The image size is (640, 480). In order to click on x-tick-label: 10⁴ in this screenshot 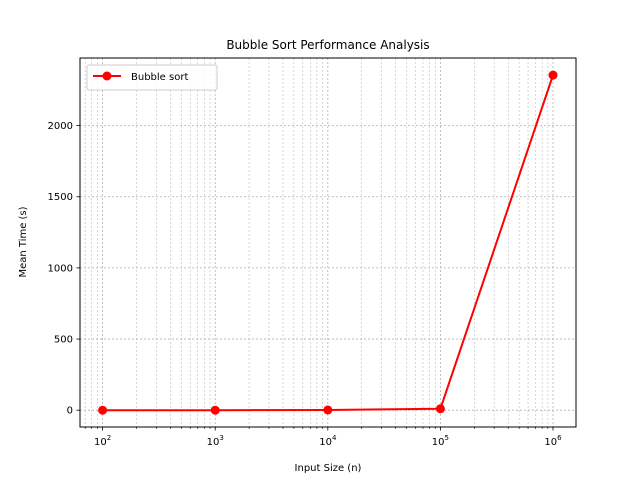, I will do `click(328, 441)`.